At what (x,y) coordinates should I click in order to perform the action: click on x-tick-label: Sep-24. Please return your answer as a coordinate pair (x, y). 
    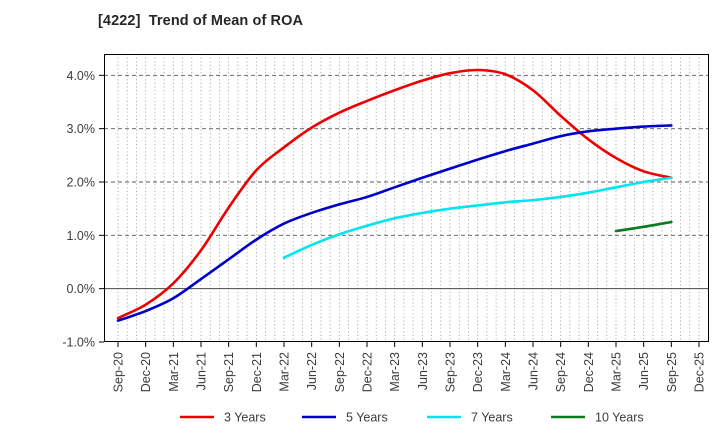
    Looking at the image, I should click on (561, 372).